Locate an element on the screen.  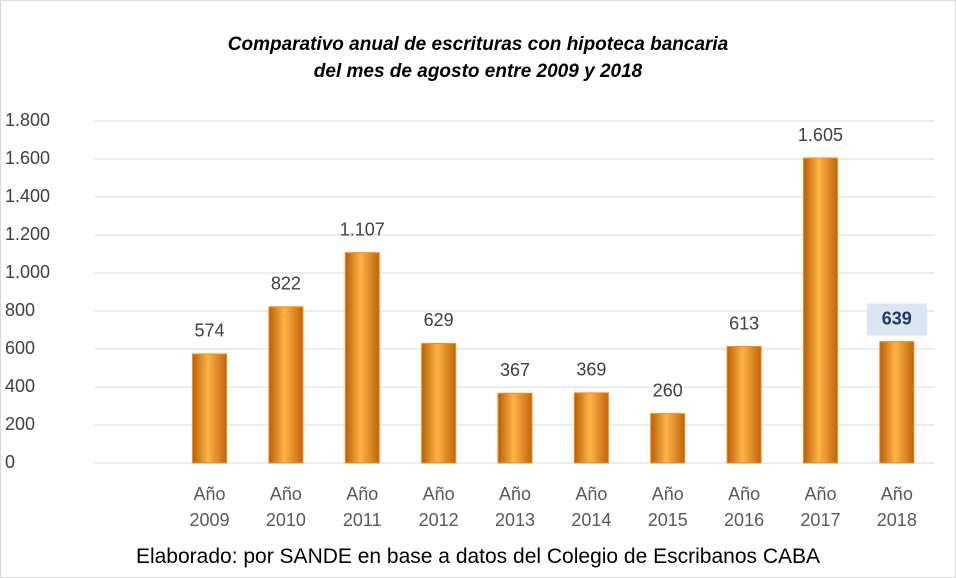
x-tick-label: Año 2015 is located at coordinates (667, 507).